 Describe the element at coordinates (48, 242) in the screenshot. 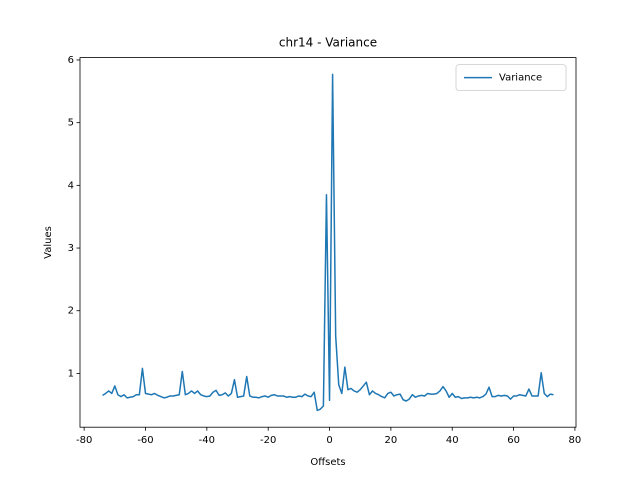

I see `y-axis-label: Values` at that location.